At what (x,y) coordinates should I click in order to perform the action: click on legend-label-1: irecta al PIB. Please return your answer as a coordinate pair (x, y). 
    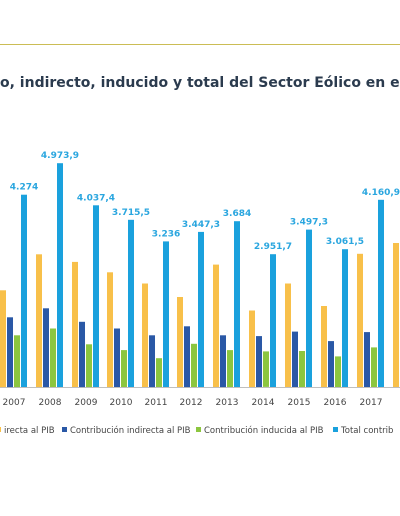
    Looking at the image, I should click on (29, 431).